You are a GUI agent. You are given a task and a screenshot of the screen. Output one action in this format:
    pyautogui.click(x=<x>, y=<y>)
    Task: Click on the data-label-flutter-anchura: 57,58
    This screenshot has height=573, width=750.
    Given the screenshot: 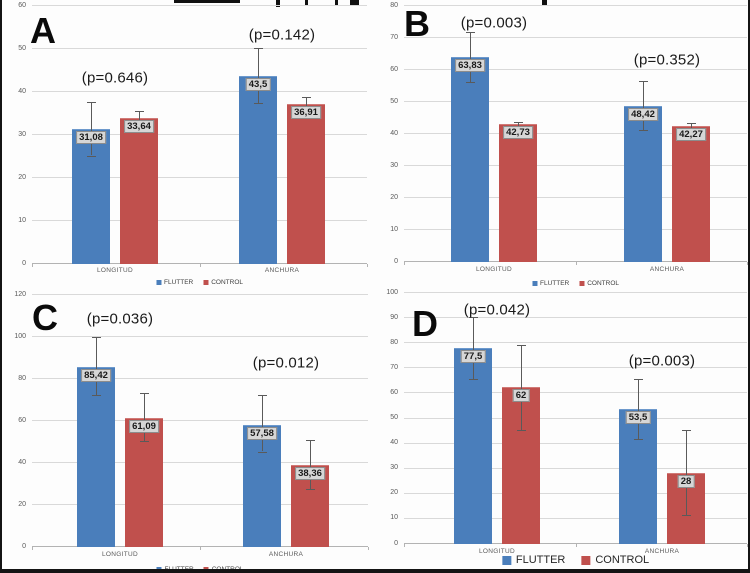 What is the action you would take?
    pyautogui.click(x=262, y=434)
    